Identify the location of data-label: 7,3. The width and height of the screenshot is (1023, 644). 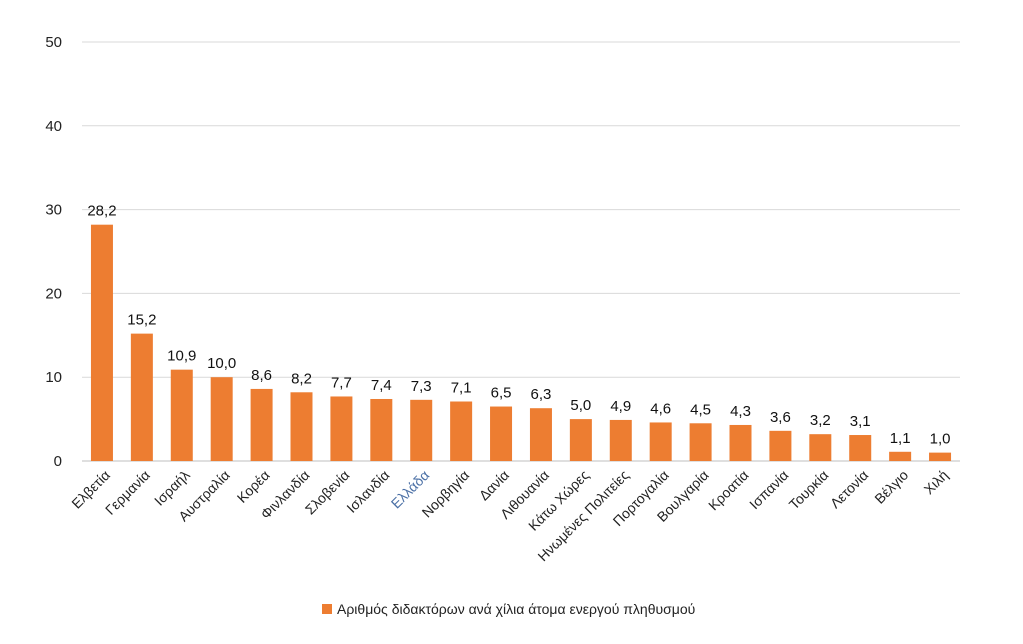
(421, 386).